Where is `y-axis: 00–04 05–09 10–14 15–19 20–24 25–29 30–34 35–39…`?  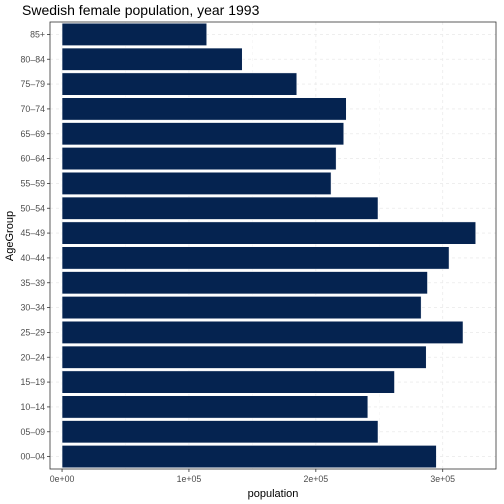
y-axis: 00–04 05–09 10–14 15–19 20–24 25–29 30–34 35–39… is located at coordinates (35, 245).